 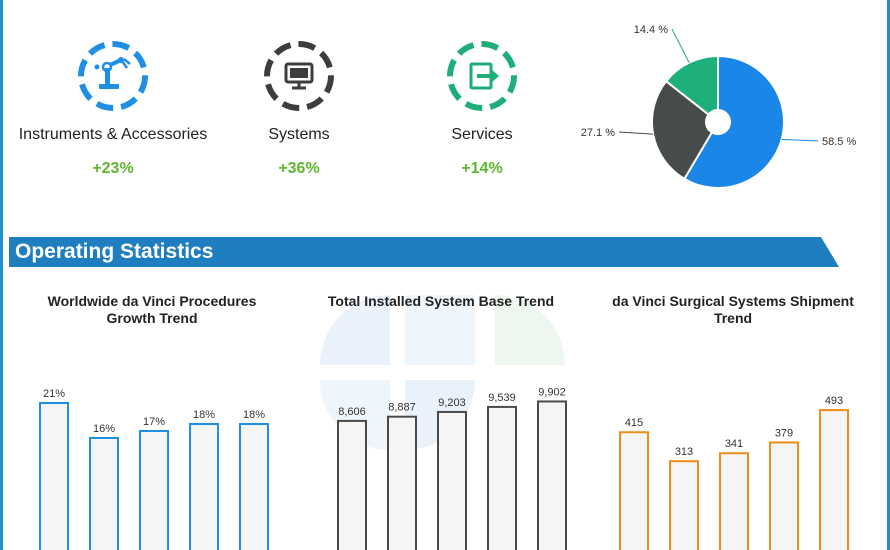 What do you see at coordinates (482, 168) in the screenshot?
I see `segment-growth: +14%` at bounding box center [482, 168].